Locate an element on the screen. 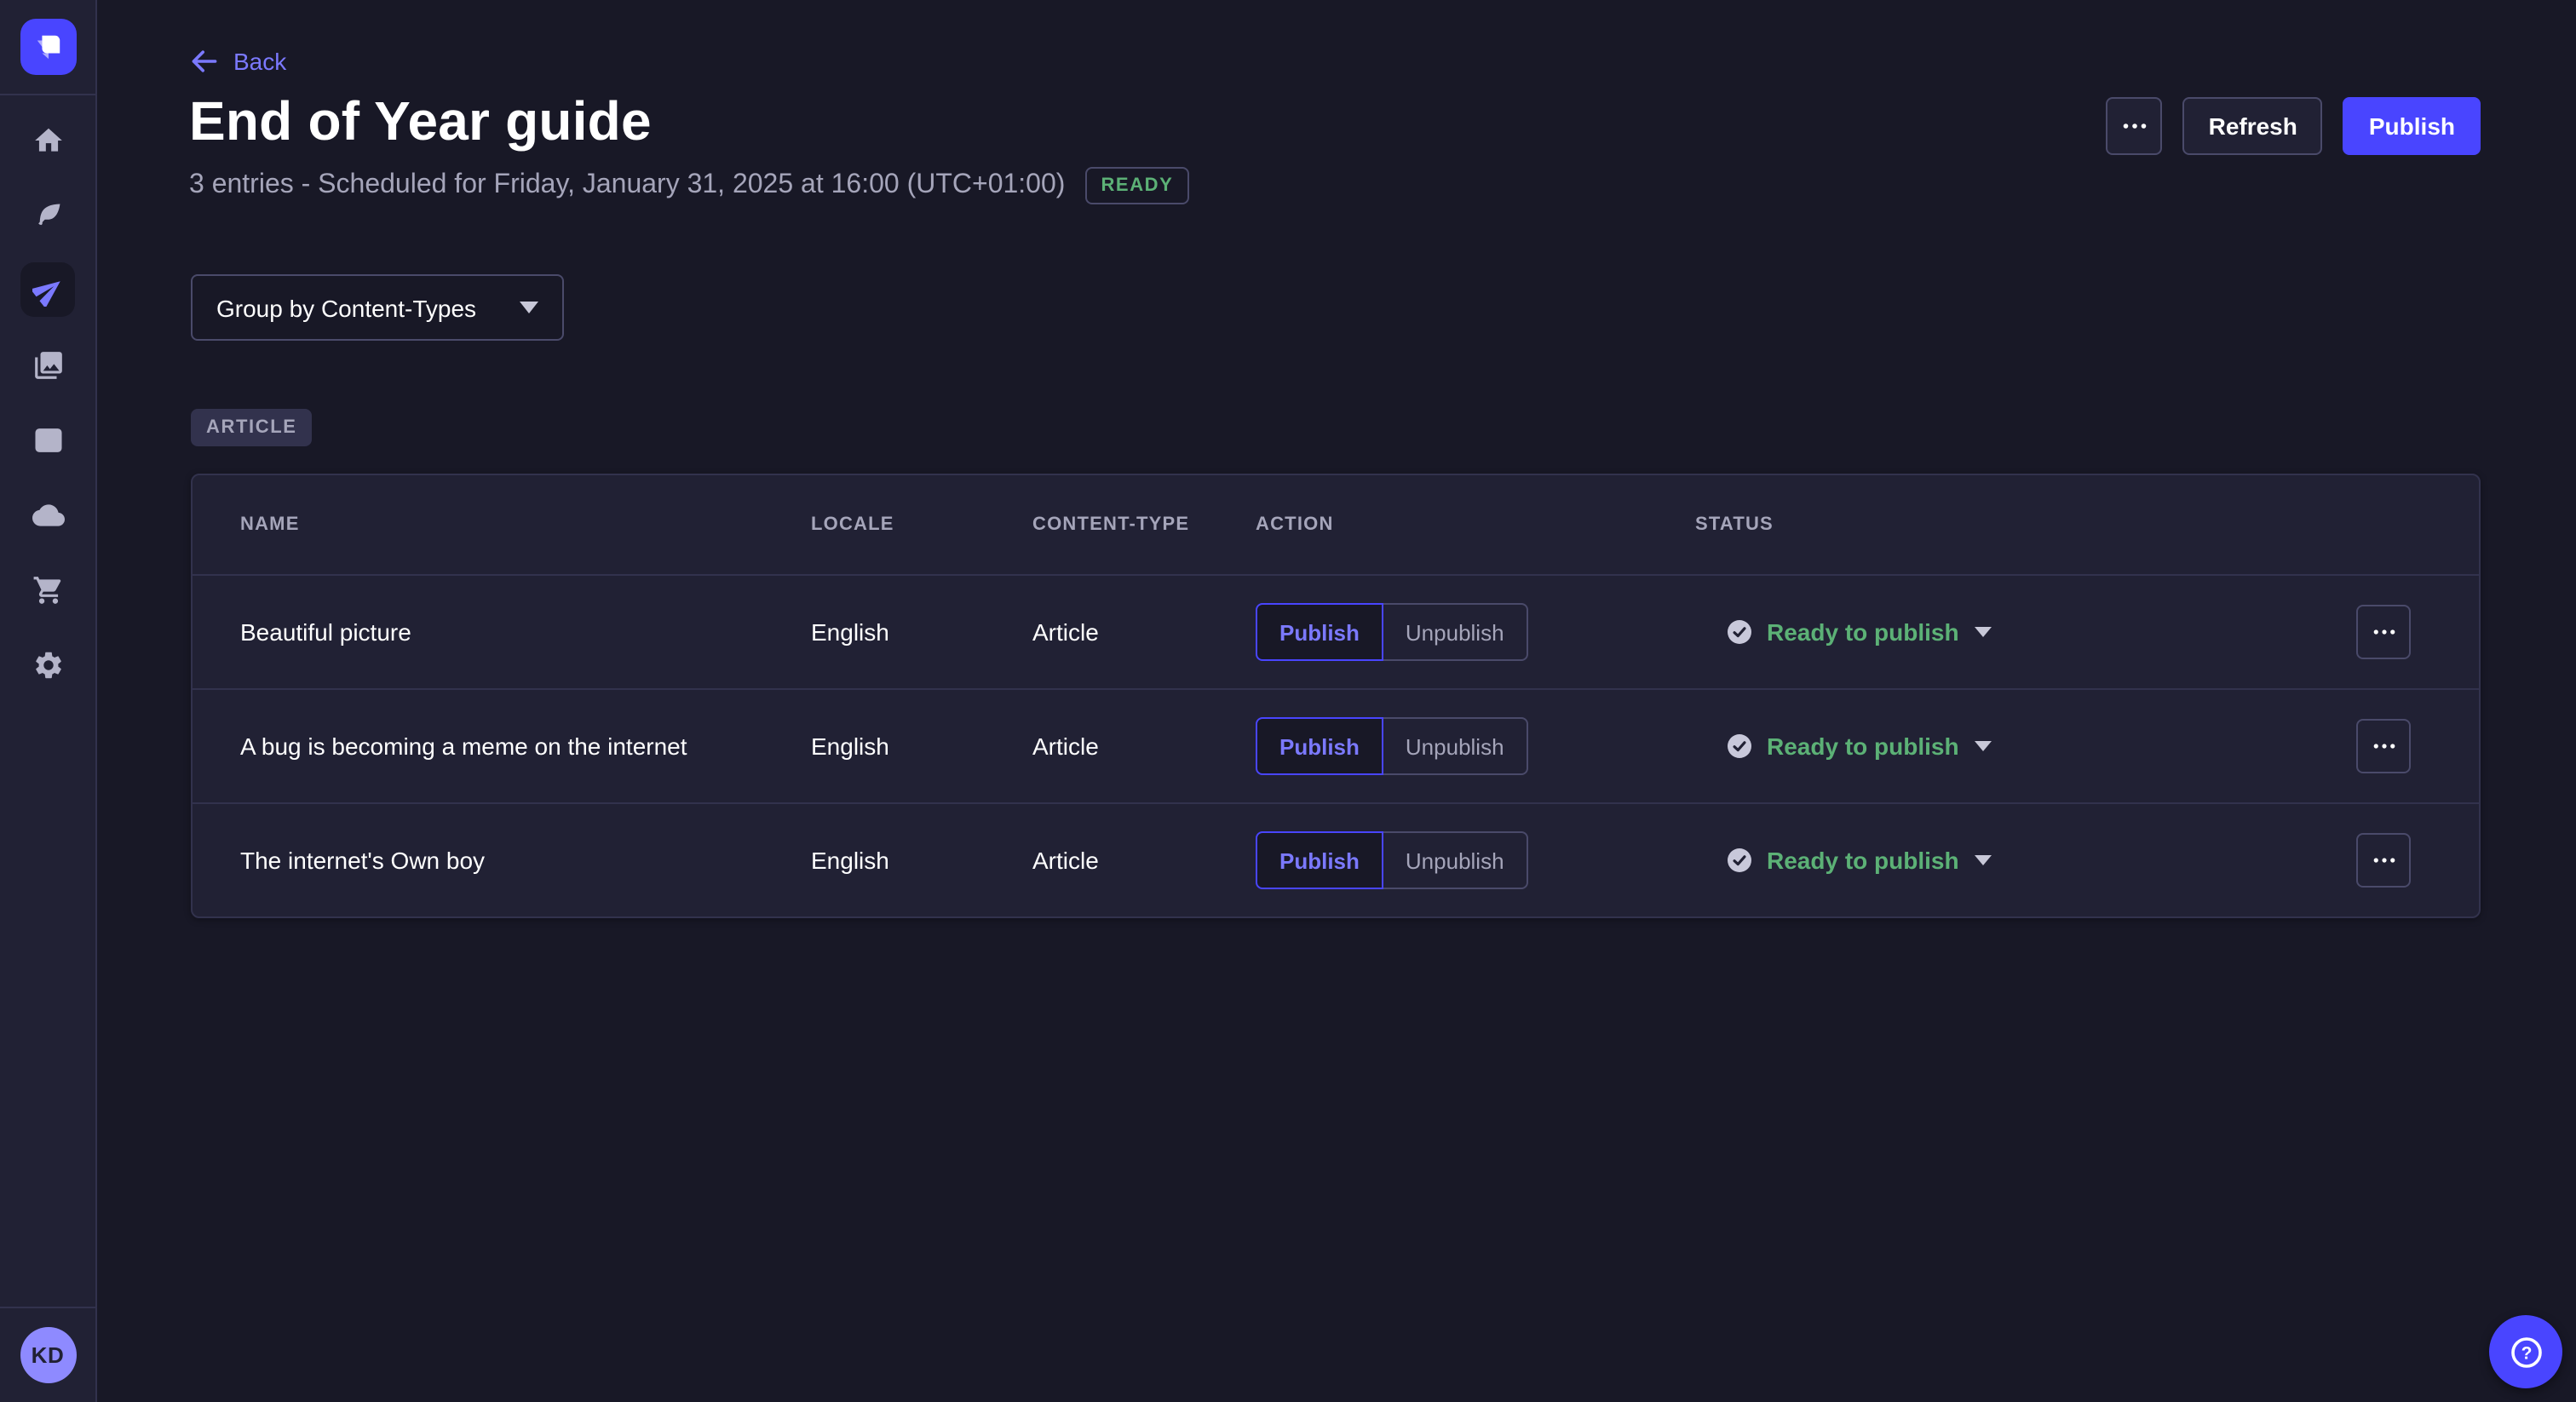  strapi-logo is located at coordinates (48, 47).